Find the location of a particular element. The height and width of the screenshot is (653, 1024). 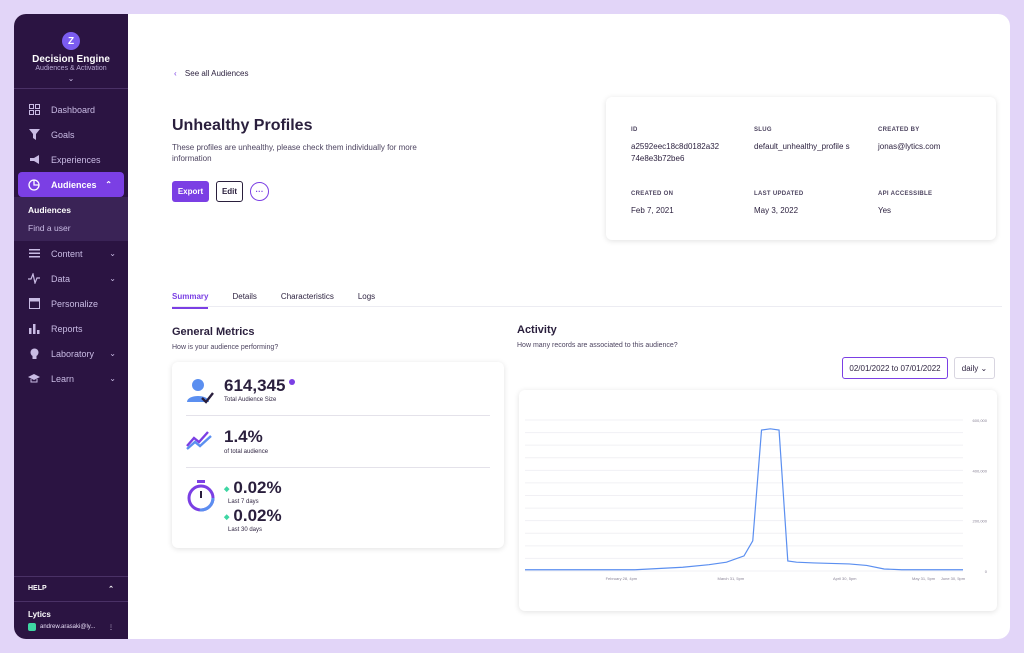

x-tick-label: April 30, 5pm is located at coordinates (845, 578).